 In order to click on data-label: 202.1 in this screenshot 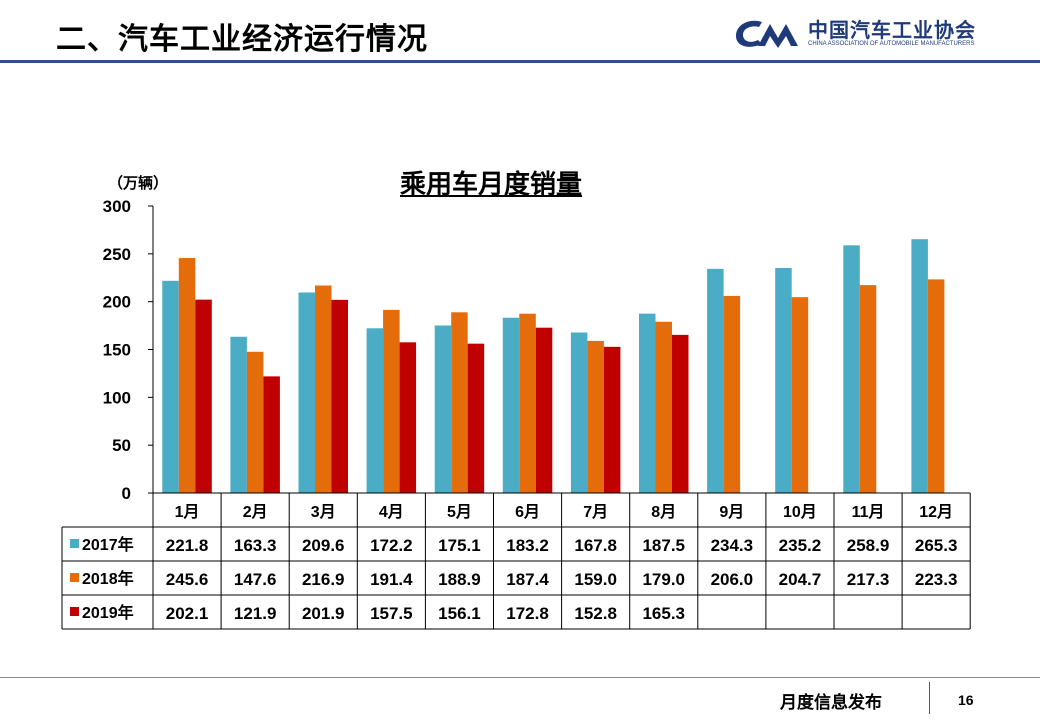, I will do `click(187, 613)`.